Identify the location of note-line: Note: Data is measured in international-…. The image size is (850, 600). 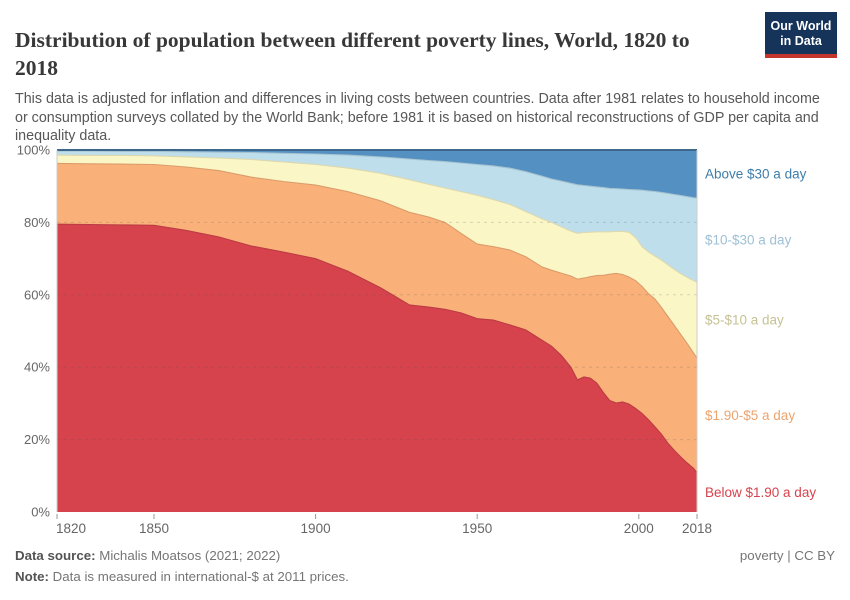
(182, 576).